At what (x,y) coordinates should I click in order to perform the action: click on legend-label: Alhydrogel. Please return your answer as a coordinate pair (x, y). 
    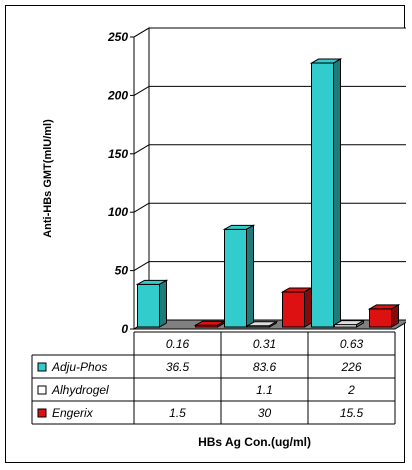
    Looking at the image, I should click on (80, 390).